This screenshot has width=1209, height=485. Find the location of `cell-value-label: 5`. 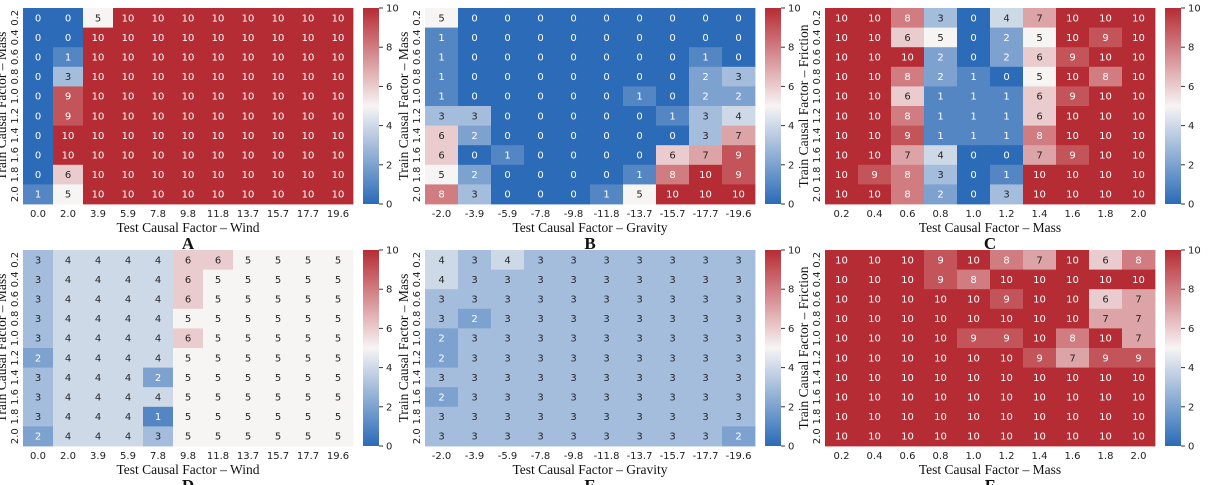

cell-value-label: 5 is located at coordinates (278, 300).